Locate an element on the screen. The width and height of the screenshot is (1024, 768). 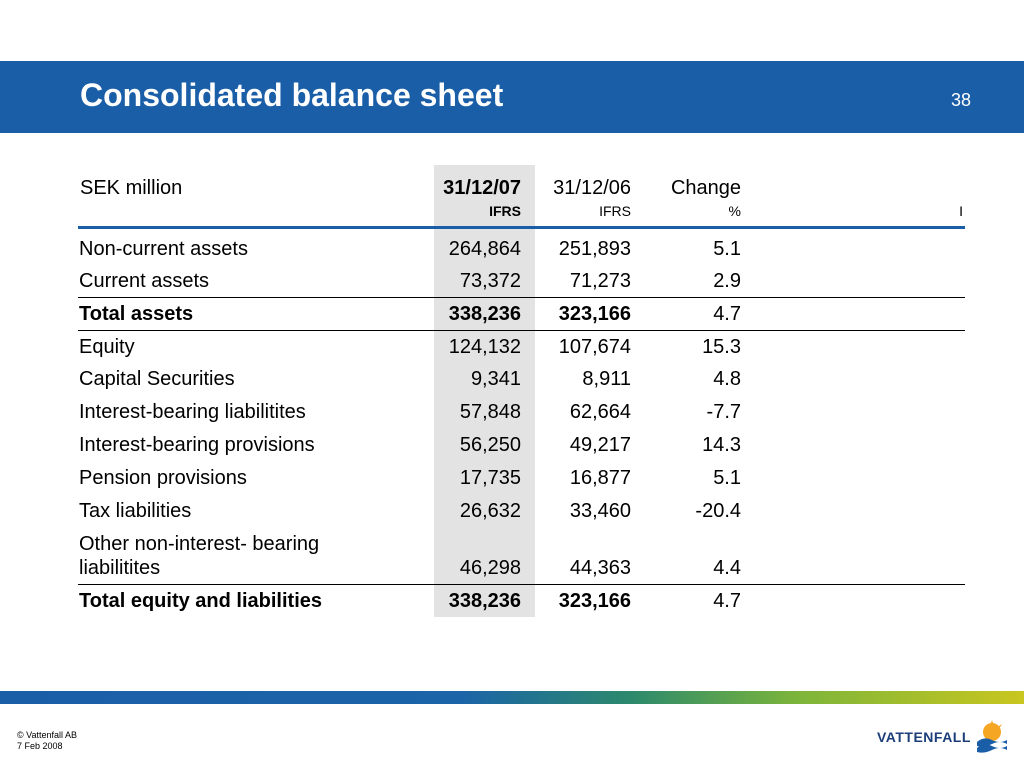
copyright-text: © Vattenfall AB is located at coordinates (47, 735).